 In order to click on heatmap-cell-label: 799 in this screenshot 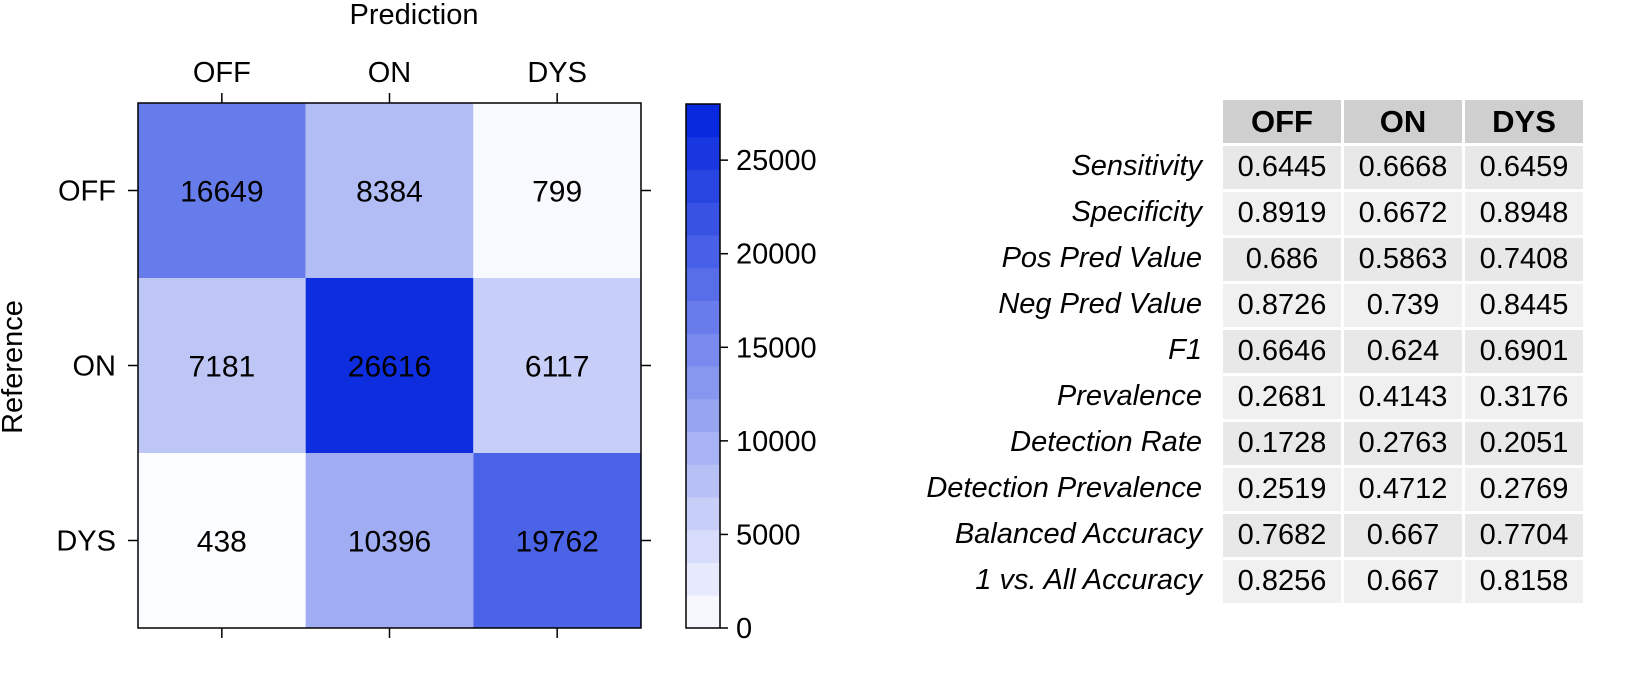, I will do `click(557, 192)`.